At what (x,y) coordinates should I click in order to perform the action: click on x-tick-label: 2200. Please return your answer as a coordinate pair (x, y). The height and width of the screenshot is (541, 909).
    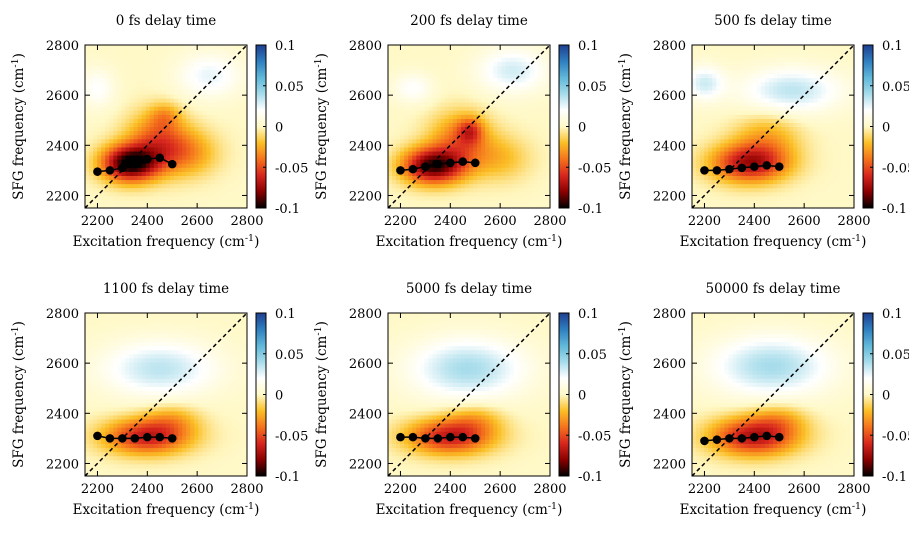
    Looking at the image, I should click on (97, 221).